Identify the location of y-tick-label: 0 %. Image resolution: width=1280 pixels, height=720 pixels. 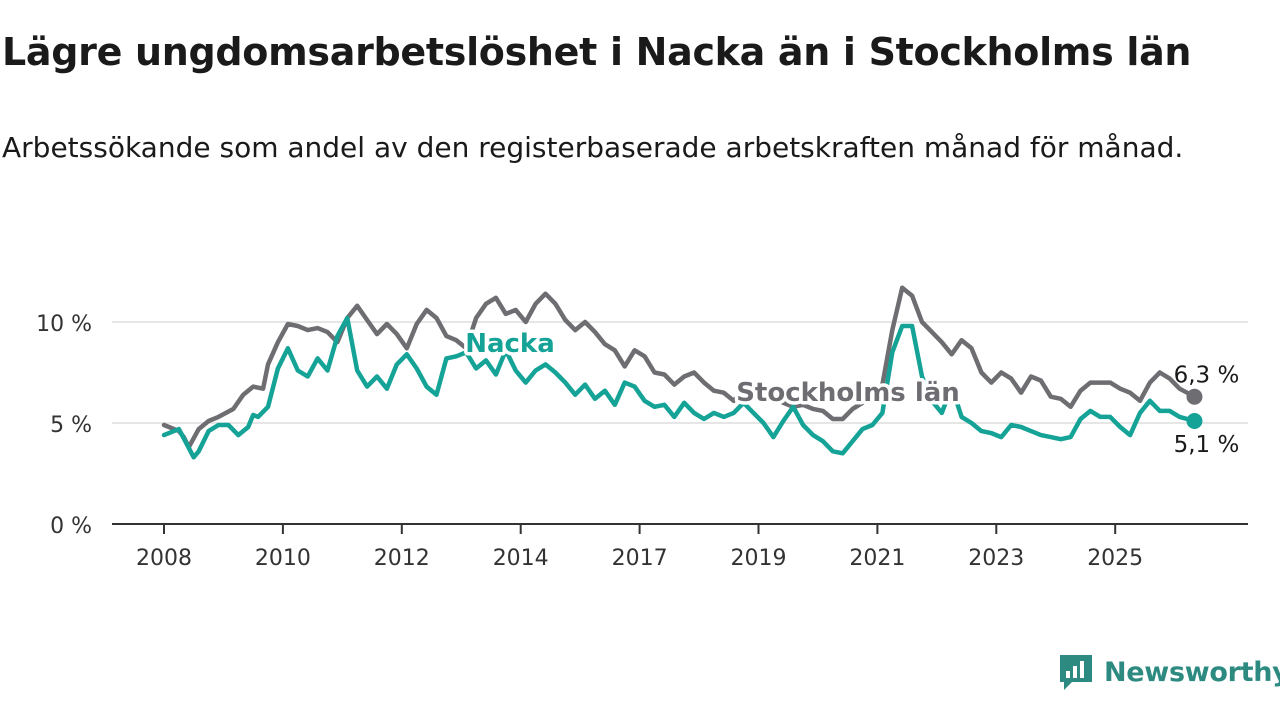
(71, 526).